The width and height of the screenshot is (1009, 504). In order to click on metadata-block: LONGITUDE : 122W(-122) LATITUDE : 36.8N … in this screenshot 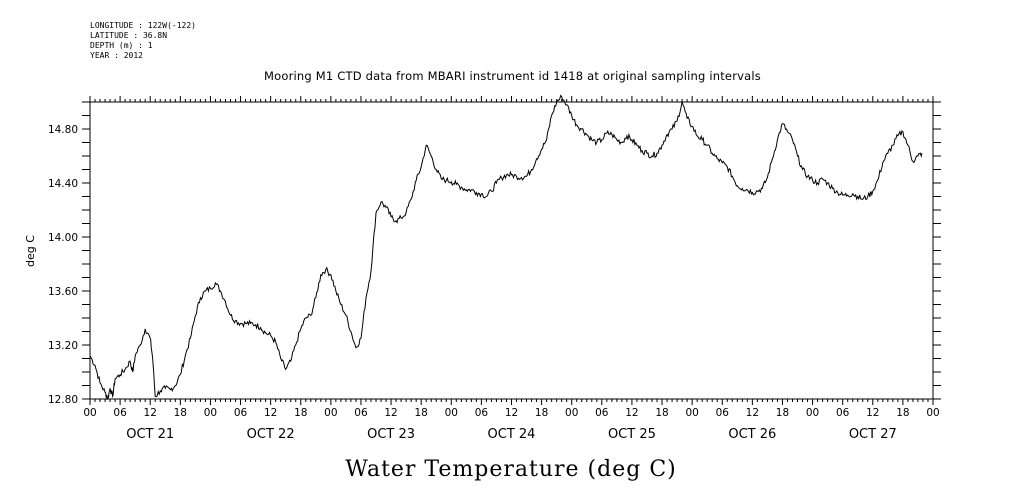, I will do `click(143, 41)`.